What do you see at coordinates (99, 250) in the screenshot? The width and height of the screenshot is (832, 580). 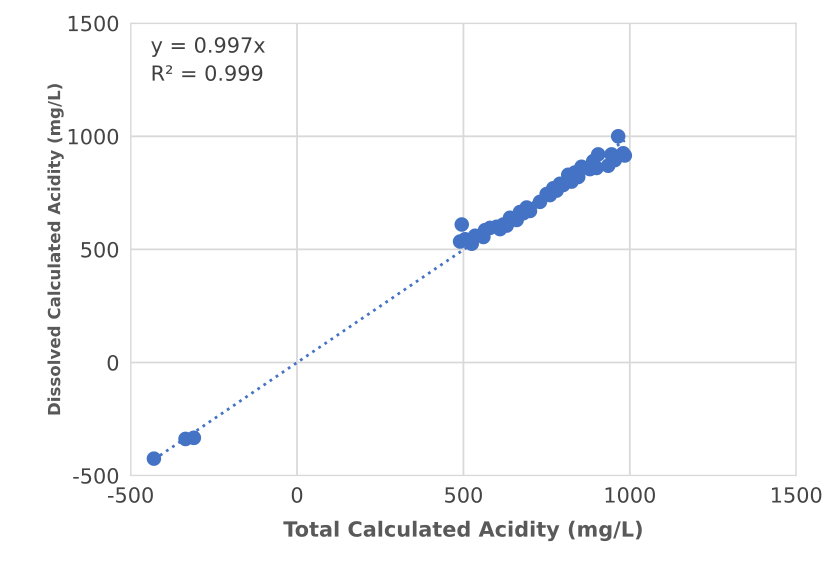 I see `y-tick-label: 500` at bounding box center [99, 250].